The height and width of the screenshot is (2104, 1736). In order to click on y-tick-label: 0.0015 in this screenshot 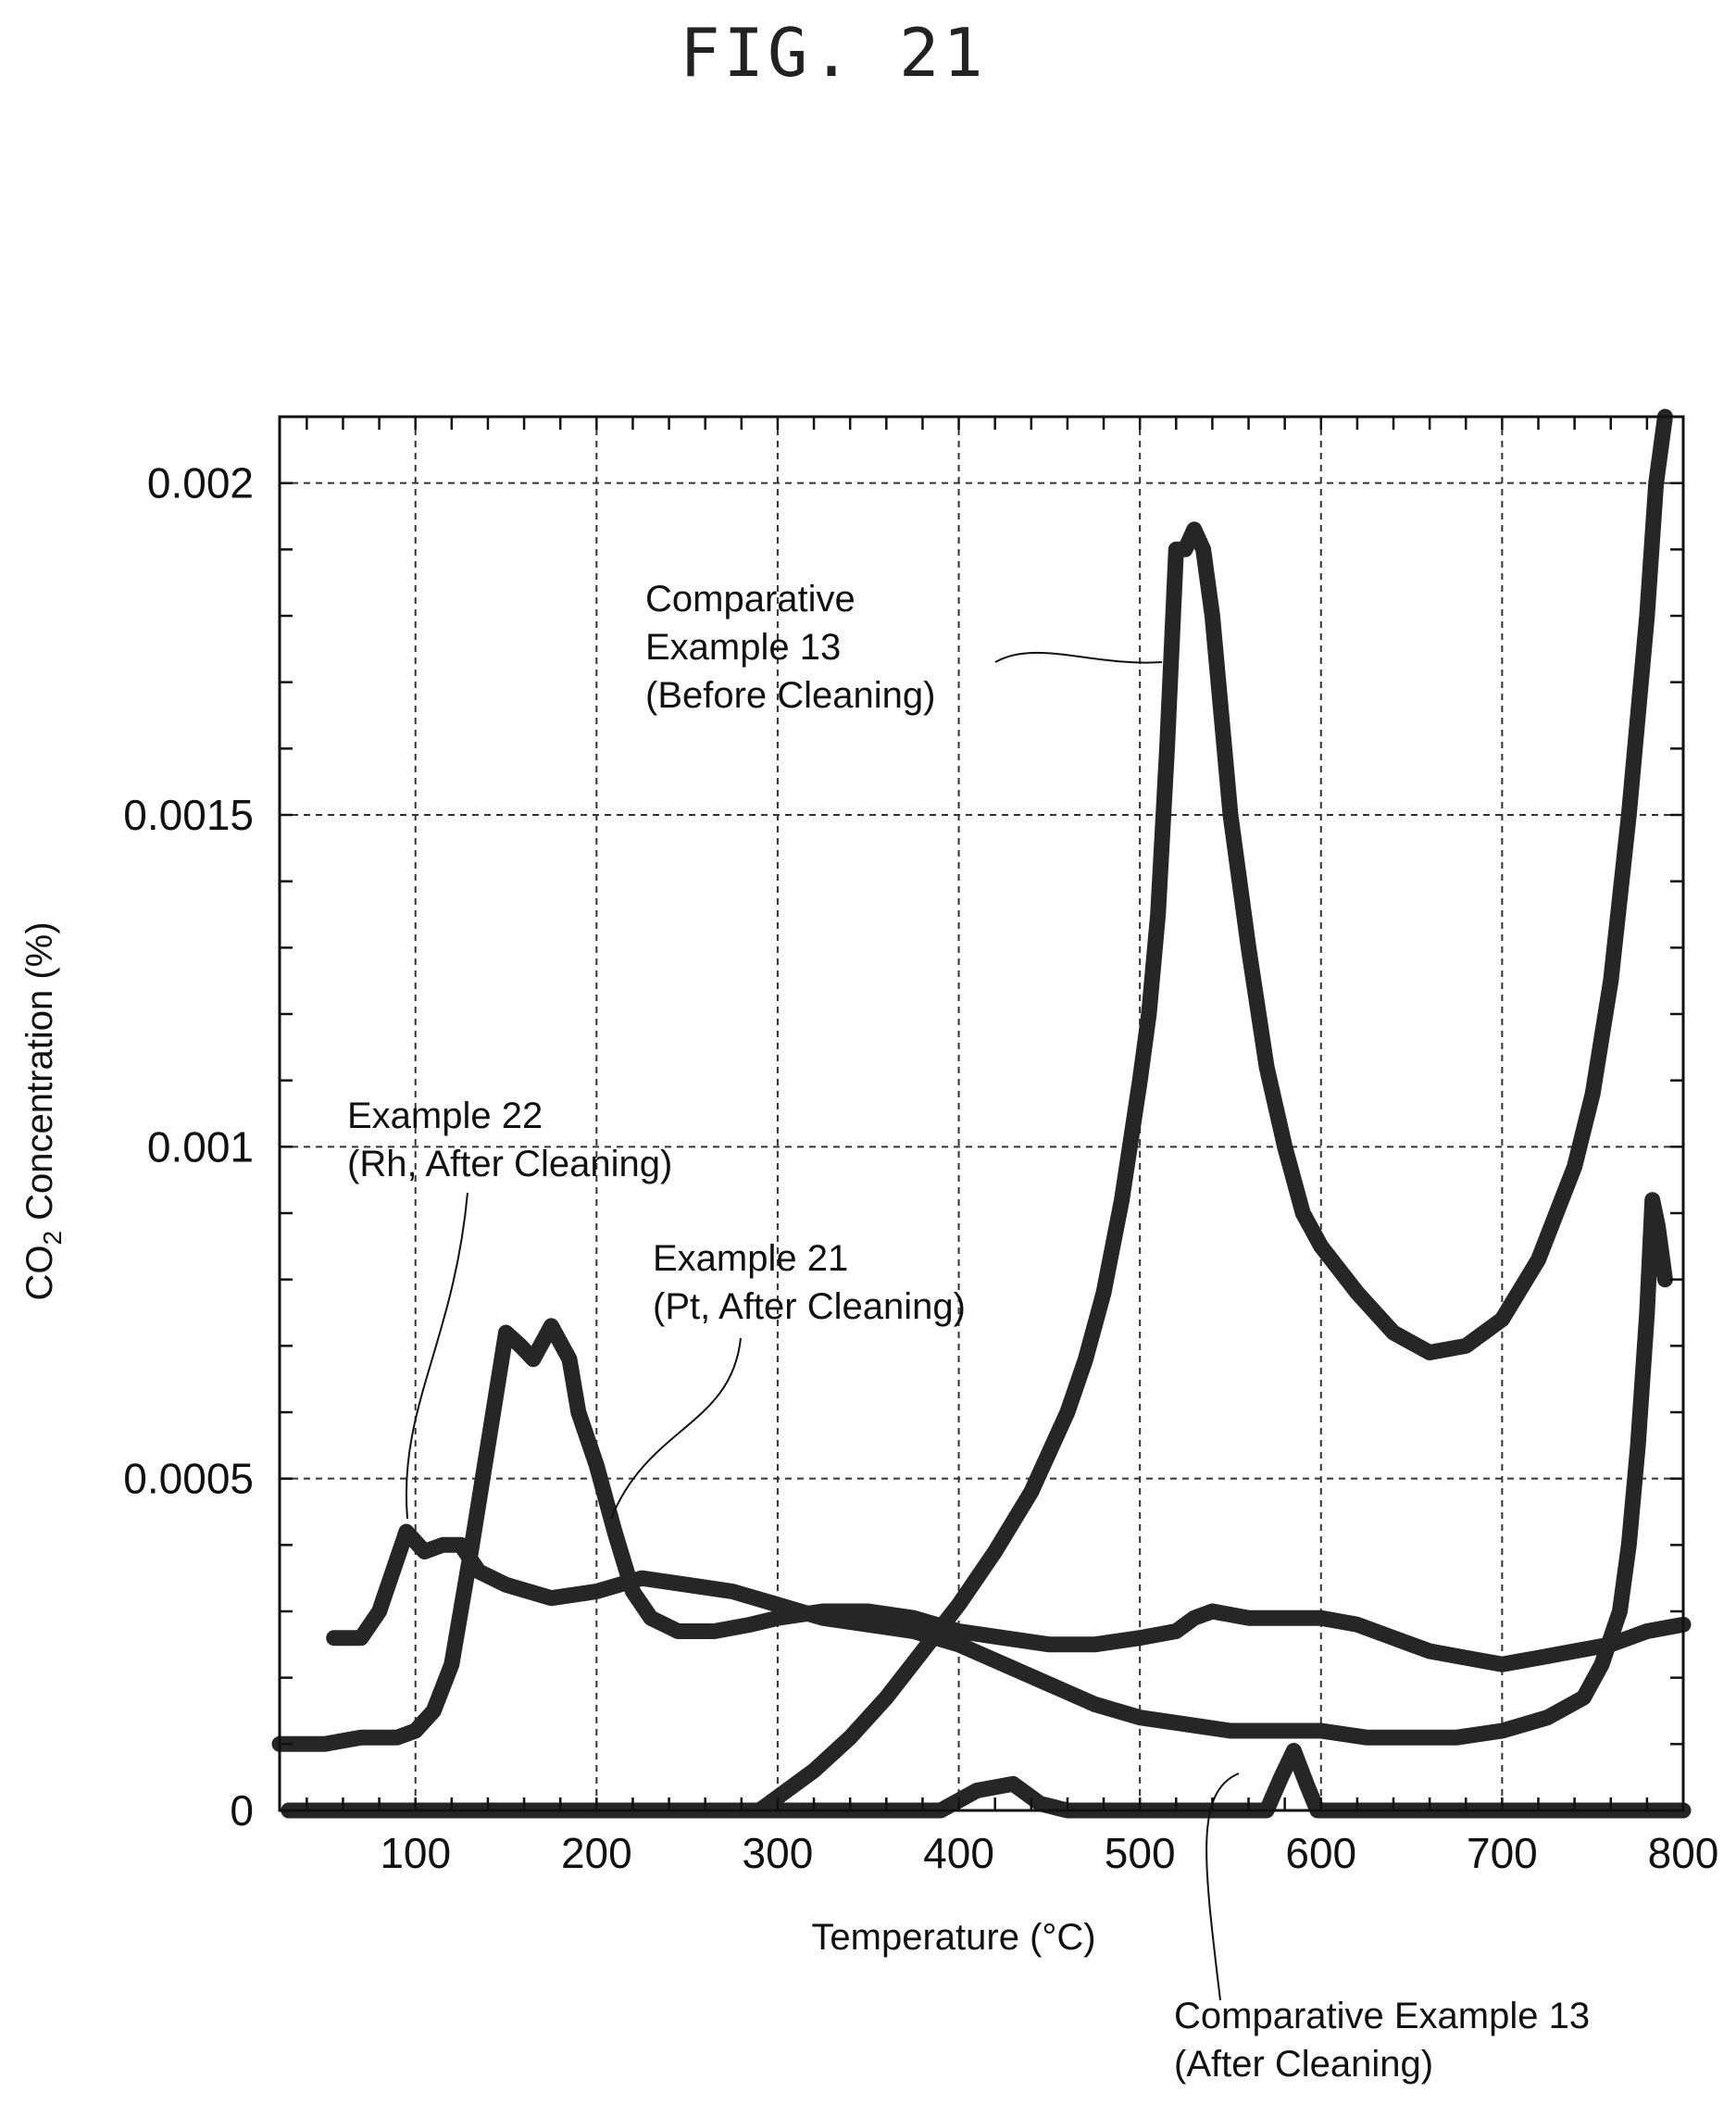, I will do `click(188, 815)`.